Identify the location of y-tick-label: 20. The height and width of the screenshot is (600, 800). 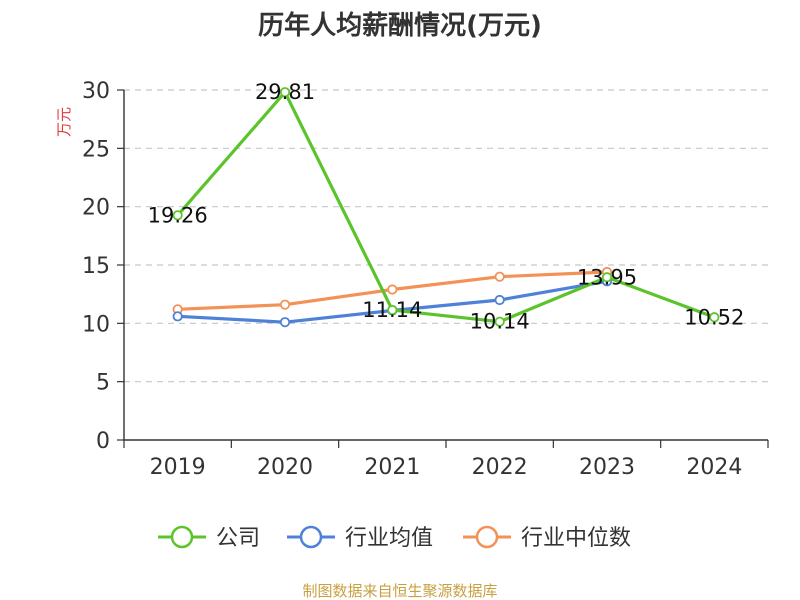
(96, 208).